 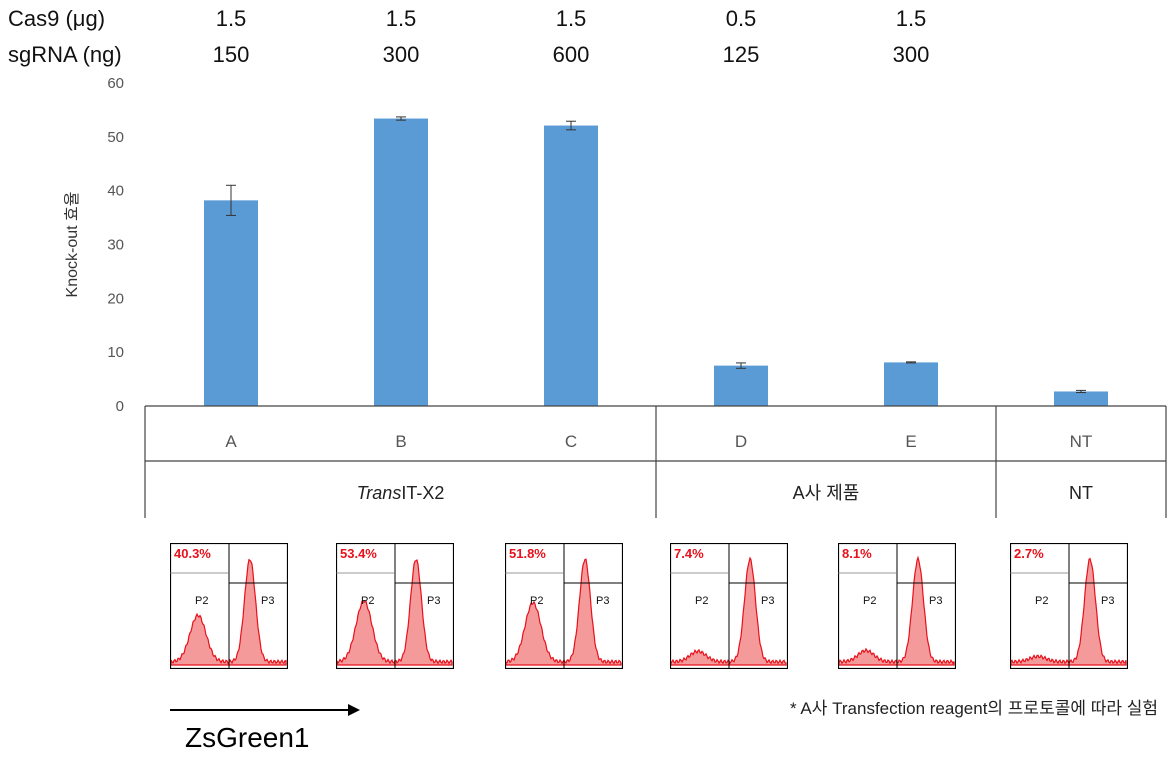 I want to click on cas9-value-a: 1.5, so click(x=231, y=18).